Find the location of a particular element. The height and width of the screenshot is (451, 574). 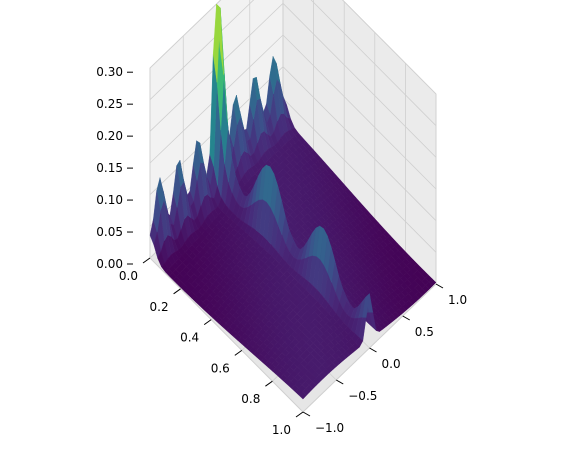

x-tick-label: 0.8 is located at coordinates (250, 399).